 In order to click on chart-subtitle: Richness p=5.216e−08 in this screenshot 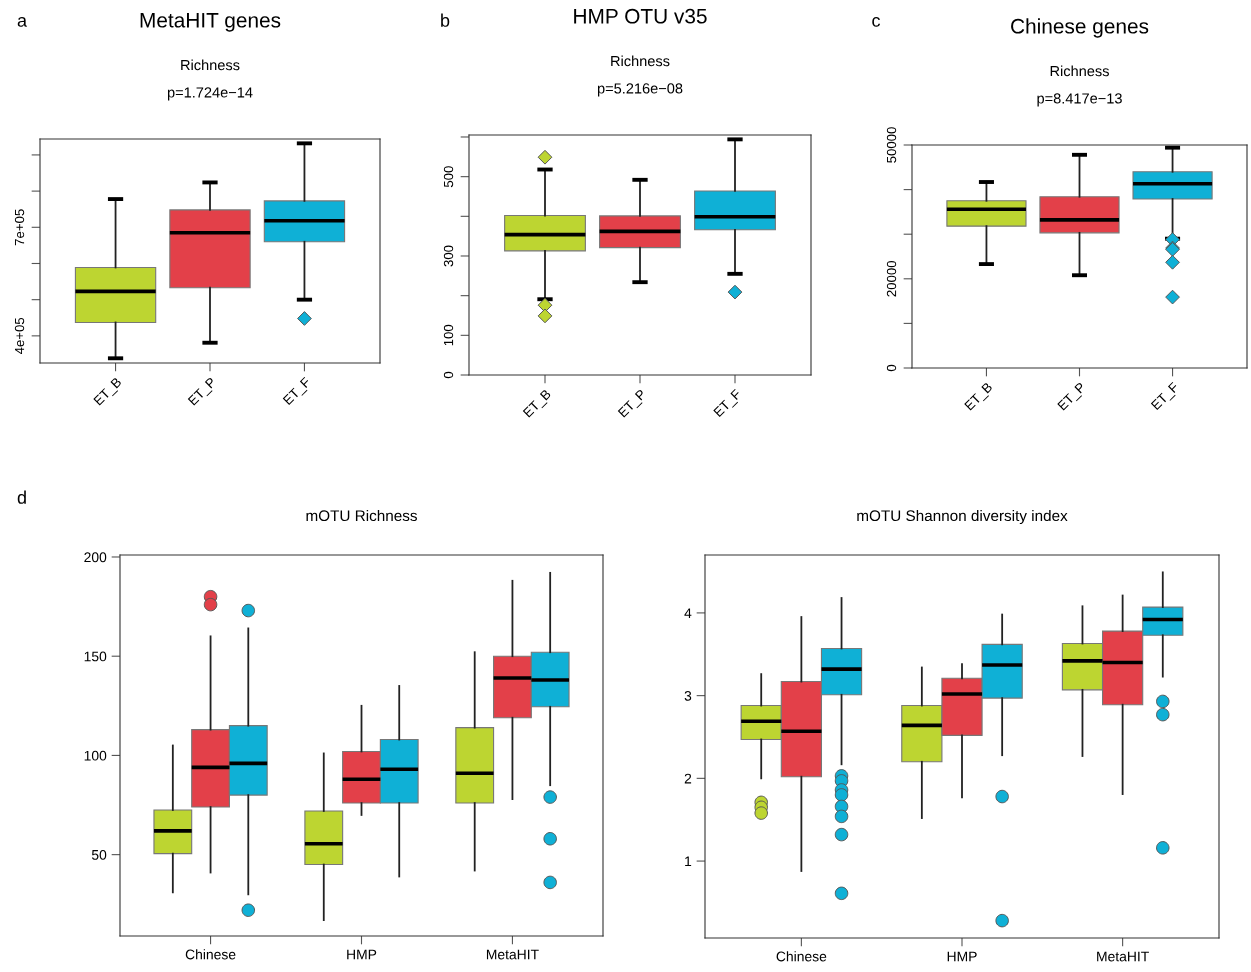, I will do `click(640, 76)`.